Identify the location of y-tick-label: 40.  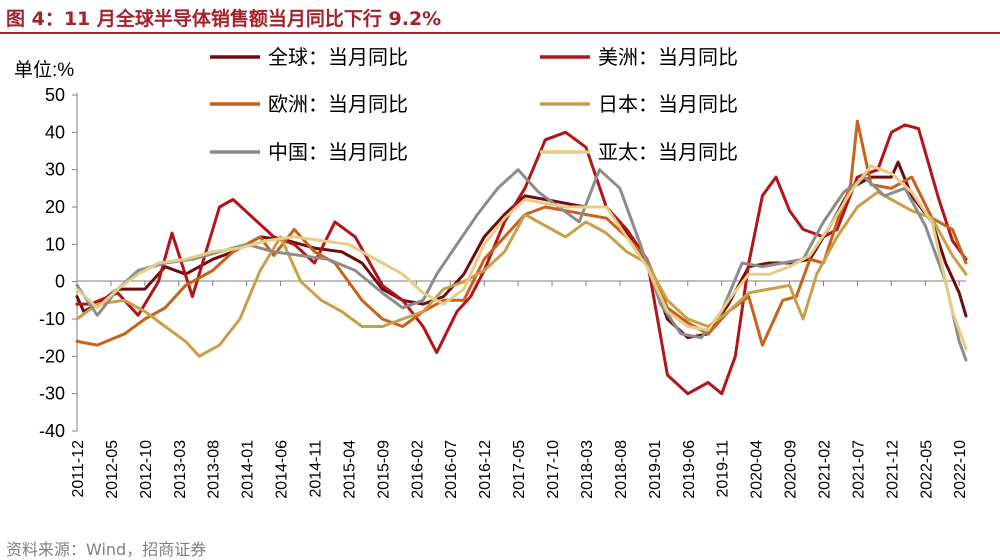
(55, 132).